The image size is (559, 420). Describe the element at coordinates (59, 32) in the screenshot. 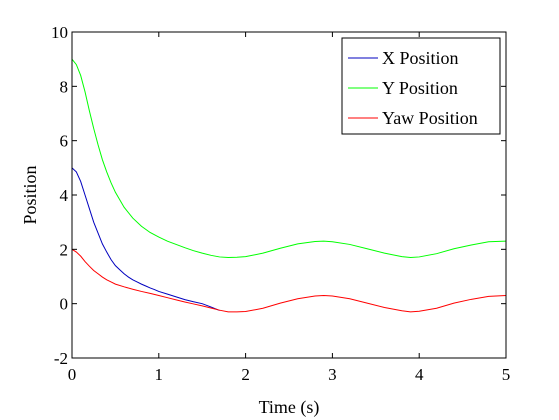

I see `y-tick-label: 10` at that location.